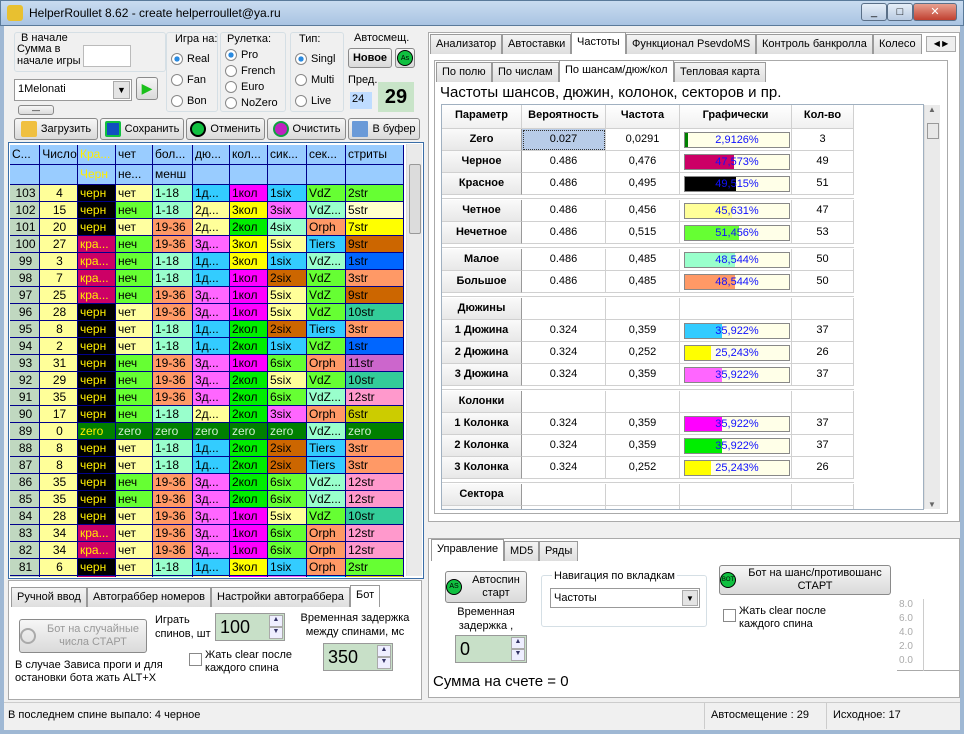 This screenshot has width=964, height=734. Describe the element at coordinates (56, 129) in the screenshot. I see `load-button: Загрузить` at that location.